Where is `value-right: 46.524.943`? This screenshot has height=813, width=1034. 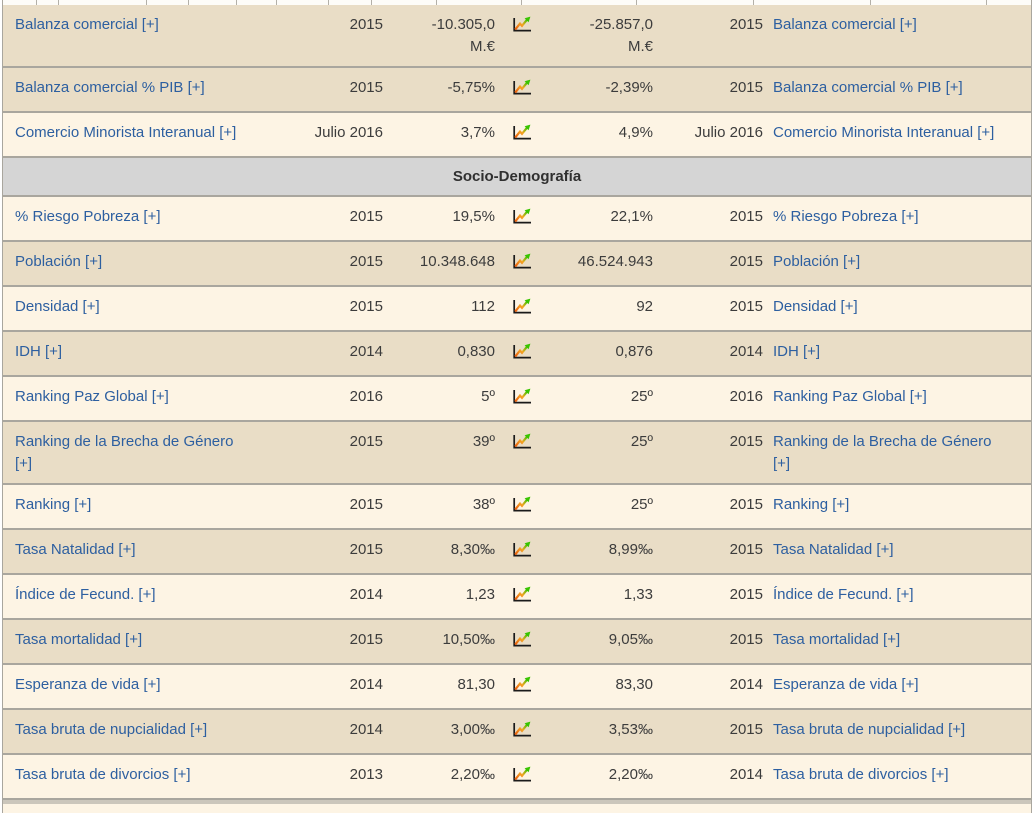 value-right: 46.524.943 is located at coordinates (615, 261).